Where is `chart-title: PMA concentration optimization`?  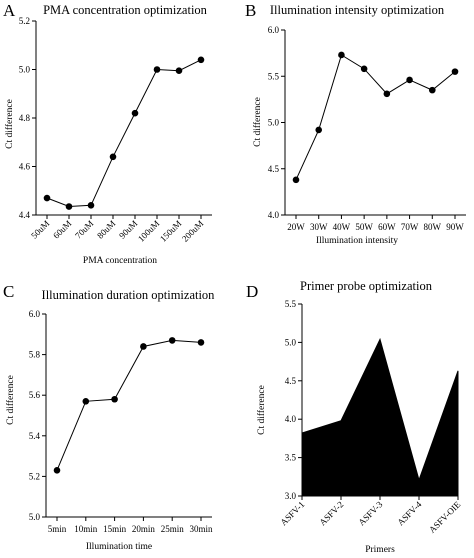
chart-title: PMA concentration optimization is located at coordinates (125, 10).